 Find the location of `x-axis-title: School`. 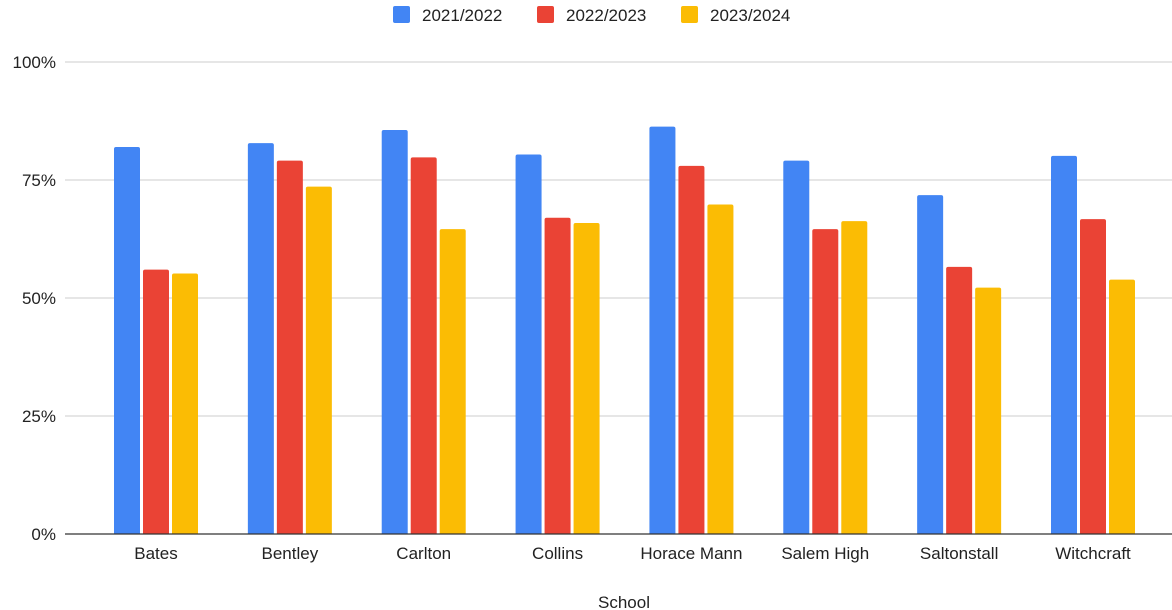

x-axis-title: School is located at coordinates (624, 601).